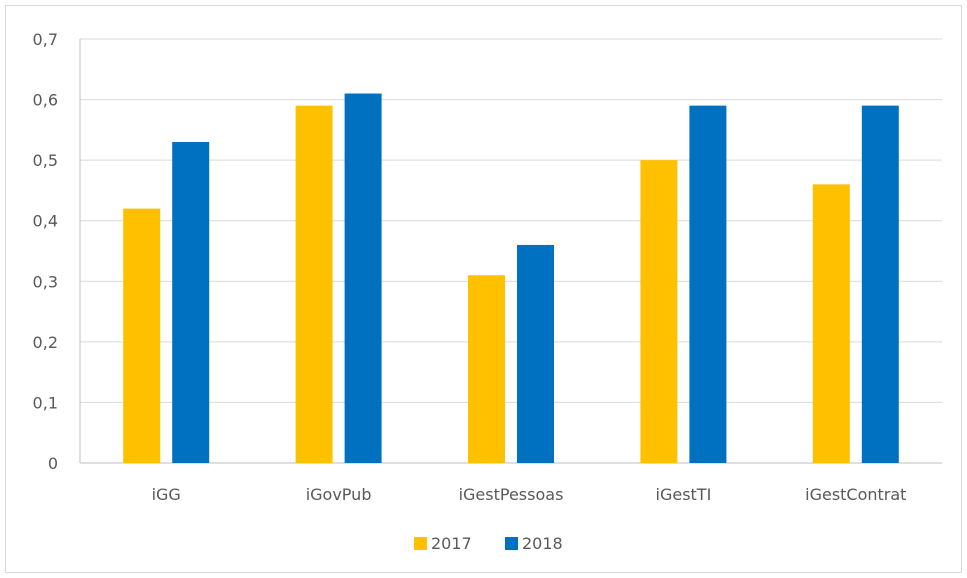 The image size is (967, 578). What do you see at coordinates (488, 543) in the screenshot?
I see `legend: 2017 2018` at bounding box center [488, 543].